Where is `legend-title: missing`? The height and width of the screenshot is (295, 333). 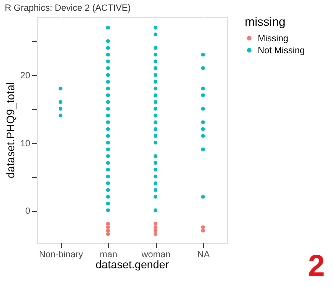 legend-title: missing is located at coordinates (265, 22).